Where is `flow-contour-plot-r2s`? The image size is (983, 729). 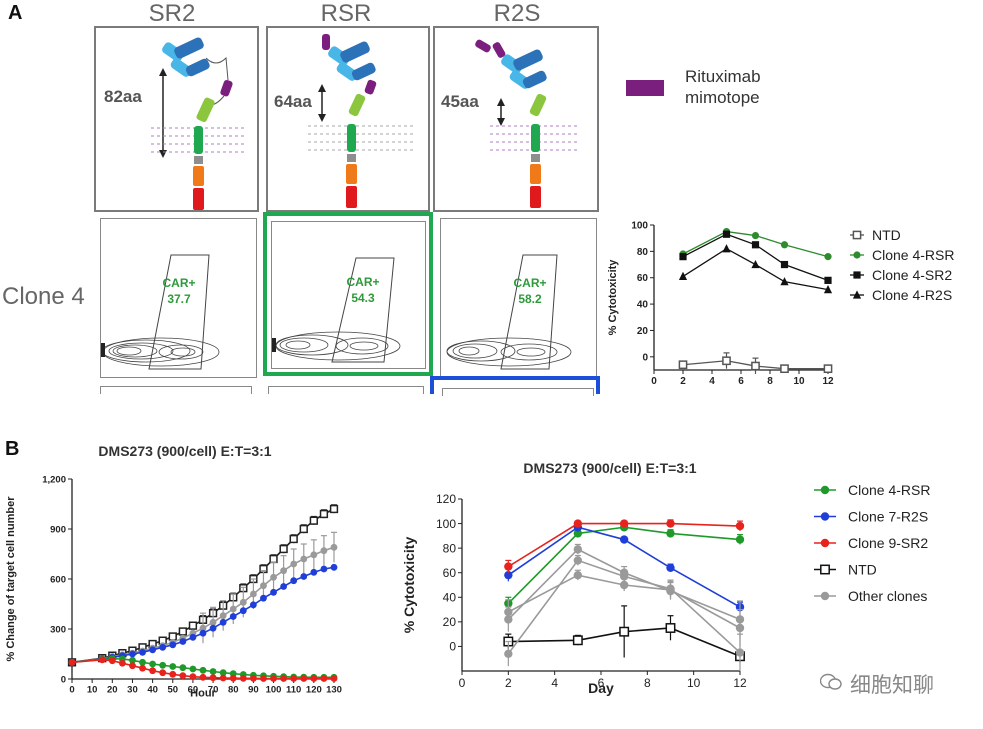 flow-contour-plot-r2s is located at coordinates (509, 312).